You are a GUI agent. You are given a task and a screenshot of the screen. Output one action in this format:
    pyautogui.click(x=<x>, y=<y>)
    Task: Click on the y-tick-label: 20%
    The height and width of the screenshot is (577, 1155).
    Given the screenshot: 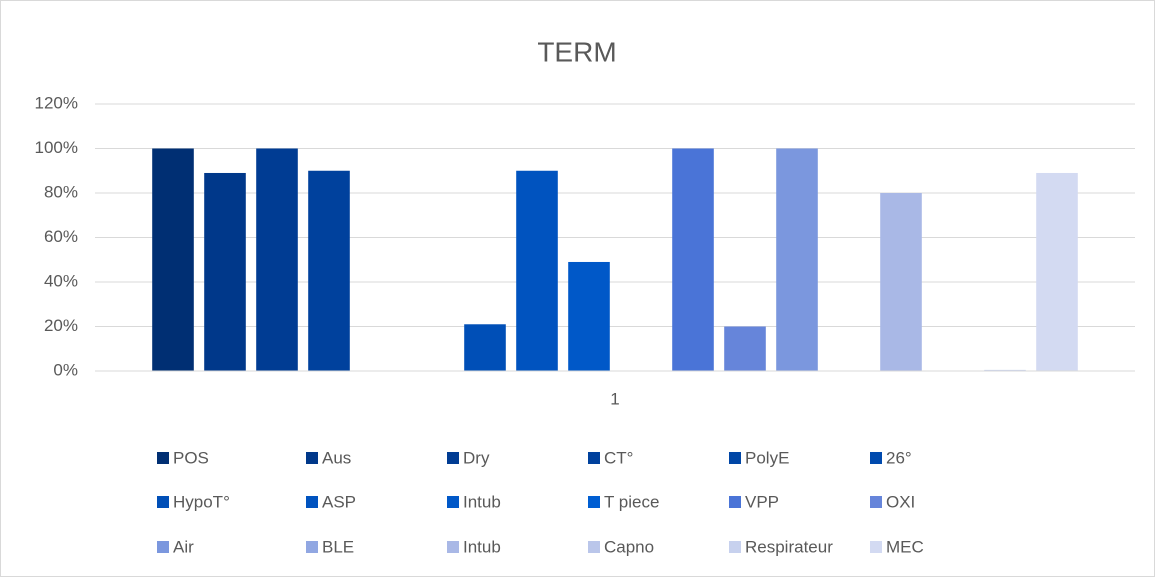 What is the action you would take?
    pyautogui.click(x=61, y=325)
    